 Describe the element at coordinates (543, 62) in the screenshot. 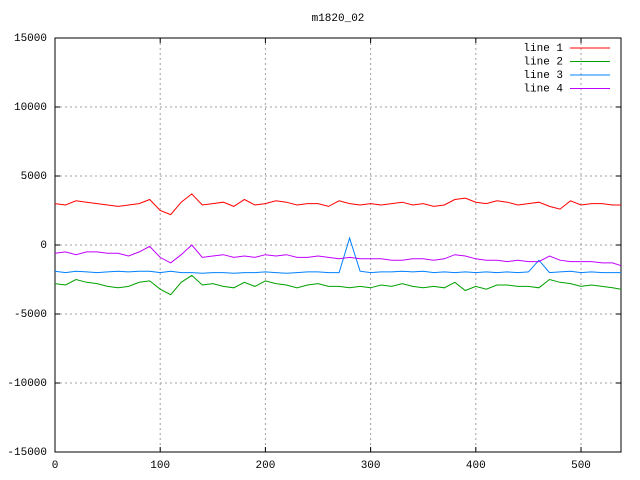

I see `legend-label: line 2` at that location.